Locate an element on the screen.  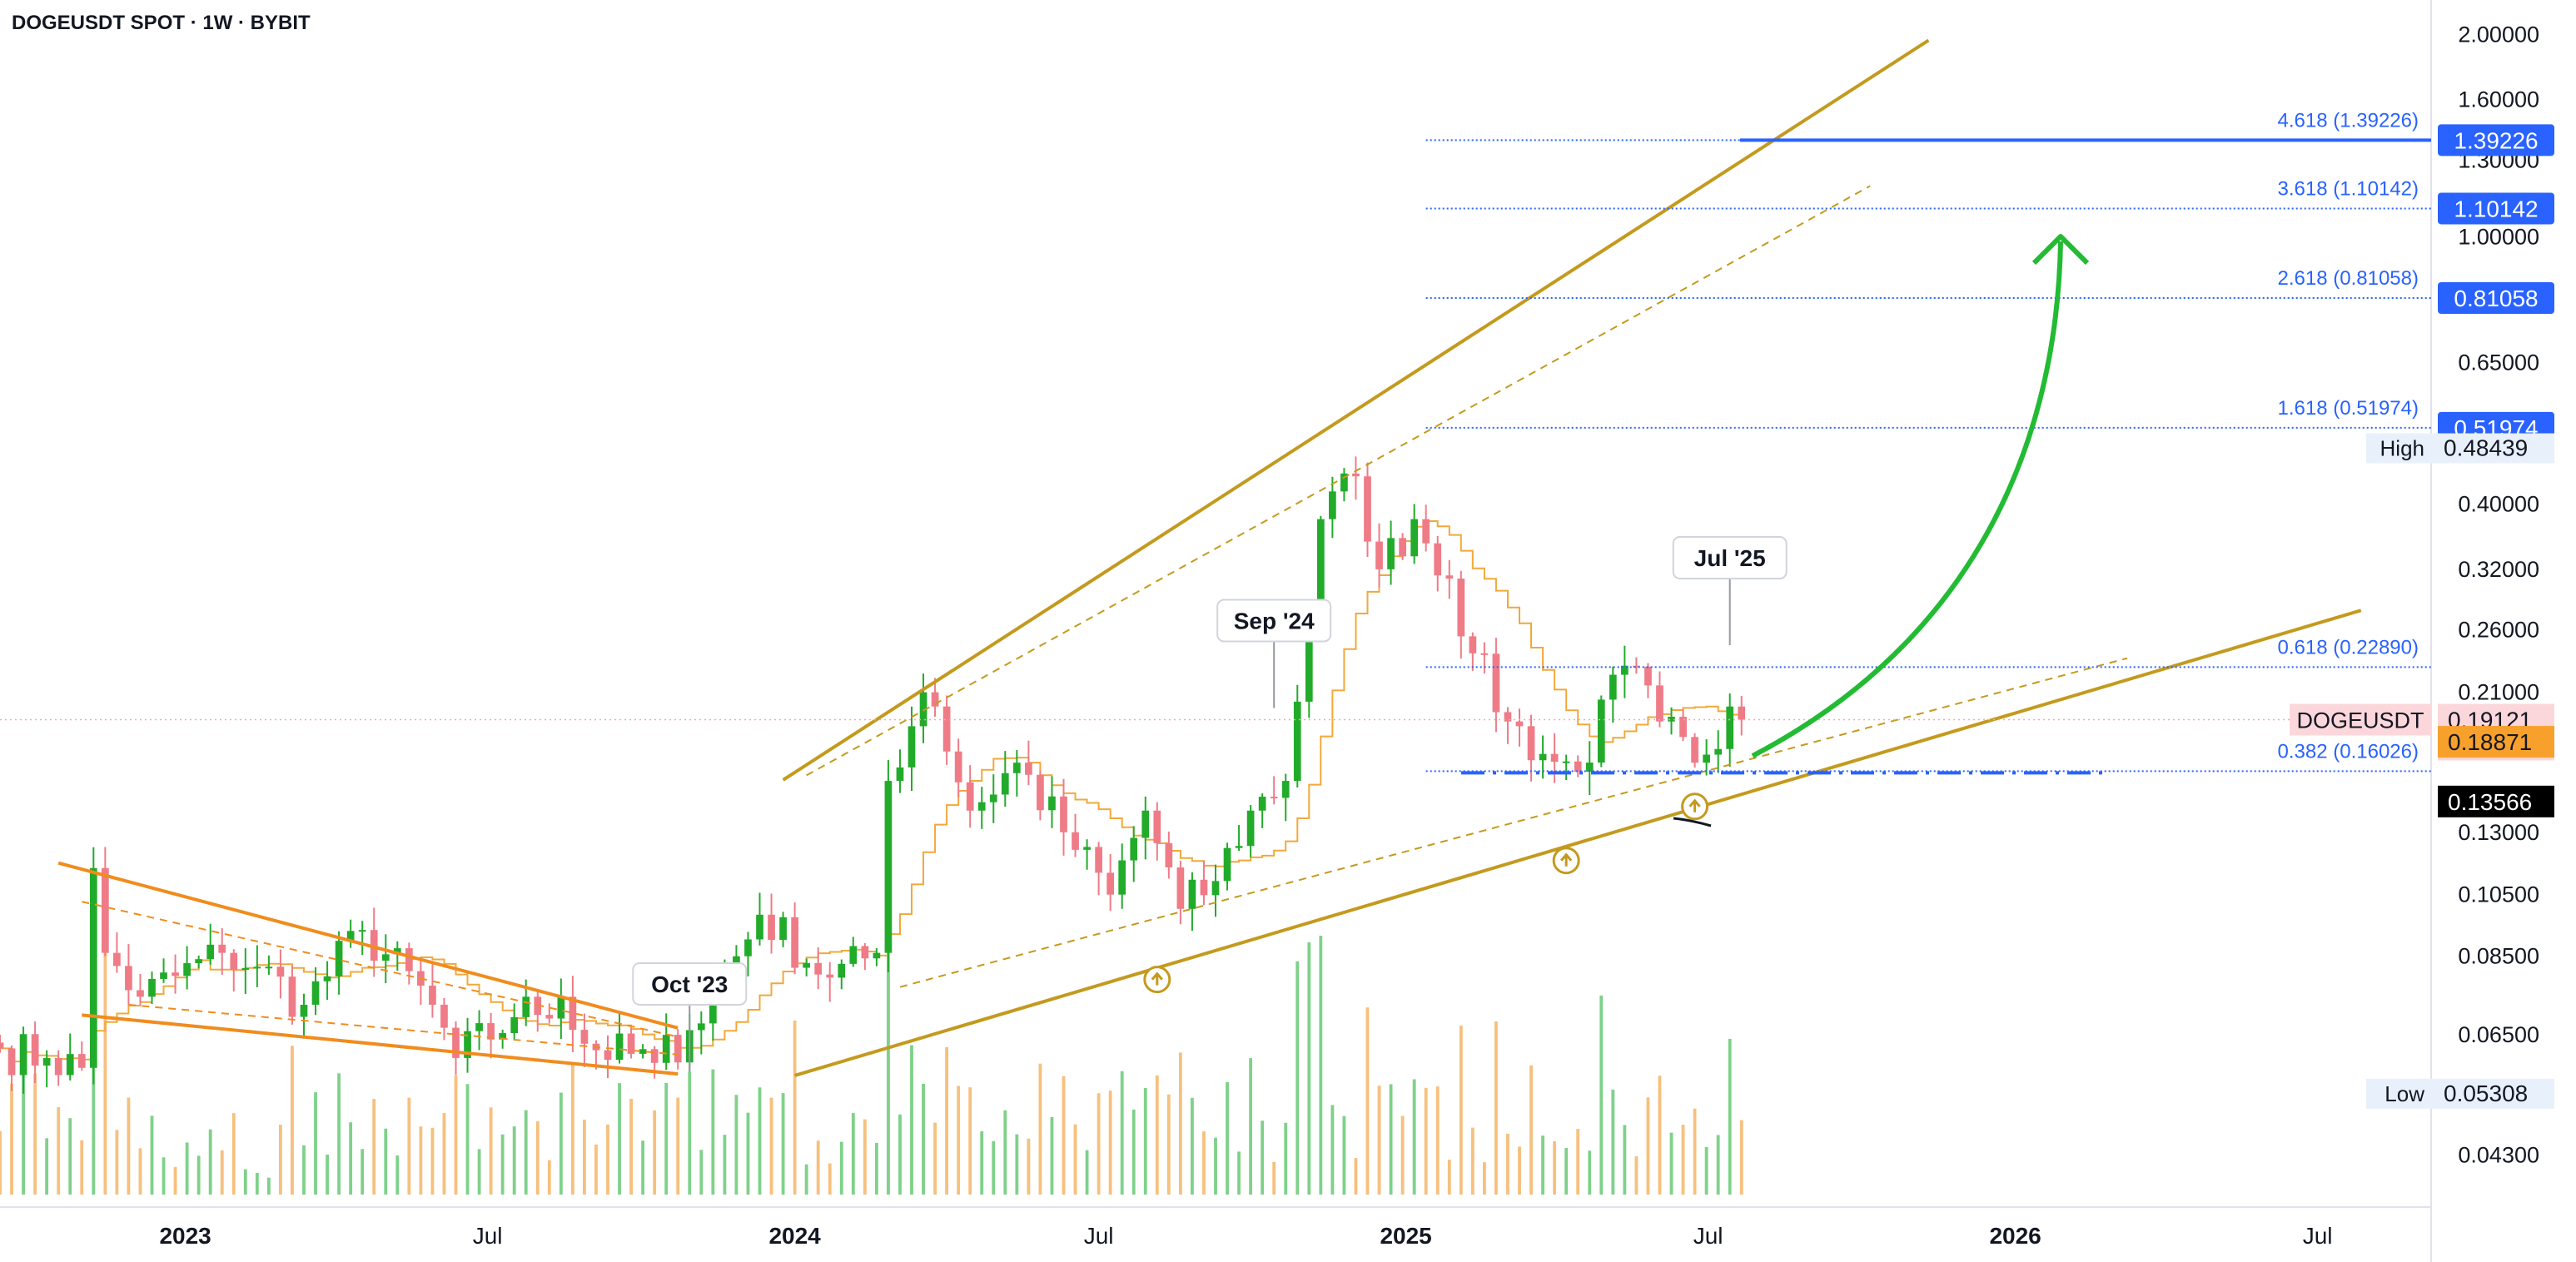
time-tick-label: 2024 is located at coordinates (794, 1236).